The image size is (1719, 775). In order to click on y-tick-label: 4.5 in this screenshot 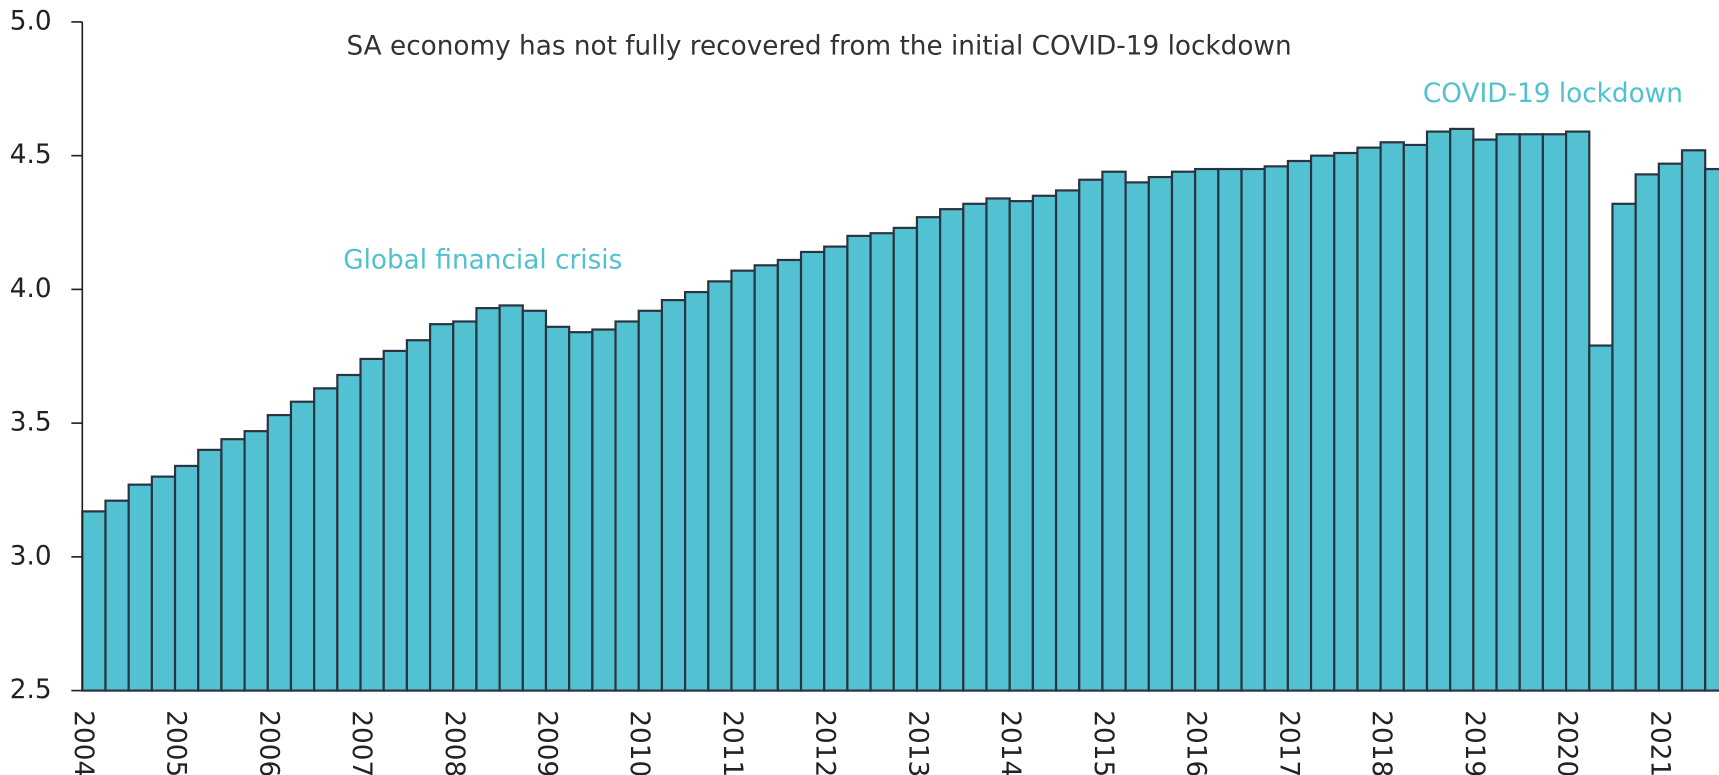, I will do `click(31, 155)`.